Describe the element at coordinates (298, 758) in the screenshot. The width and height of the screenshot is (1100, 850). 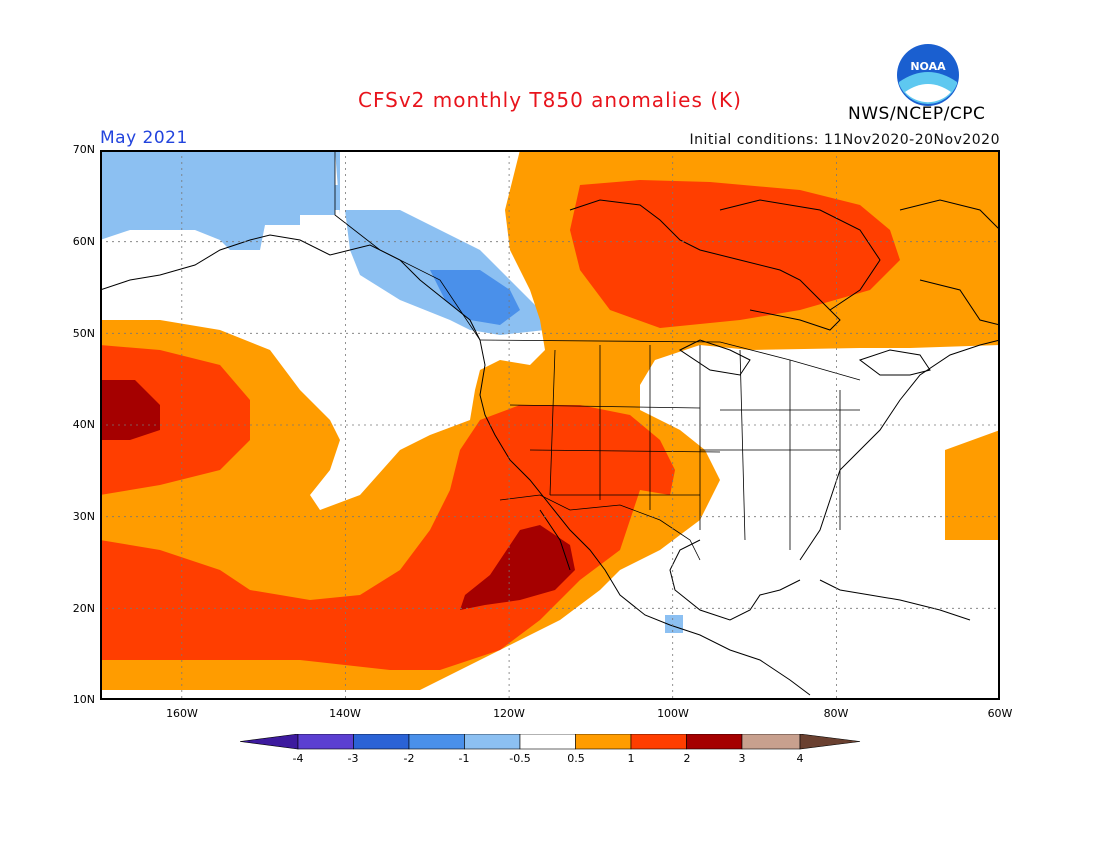
I see `colorbar-label: -4` at that location.